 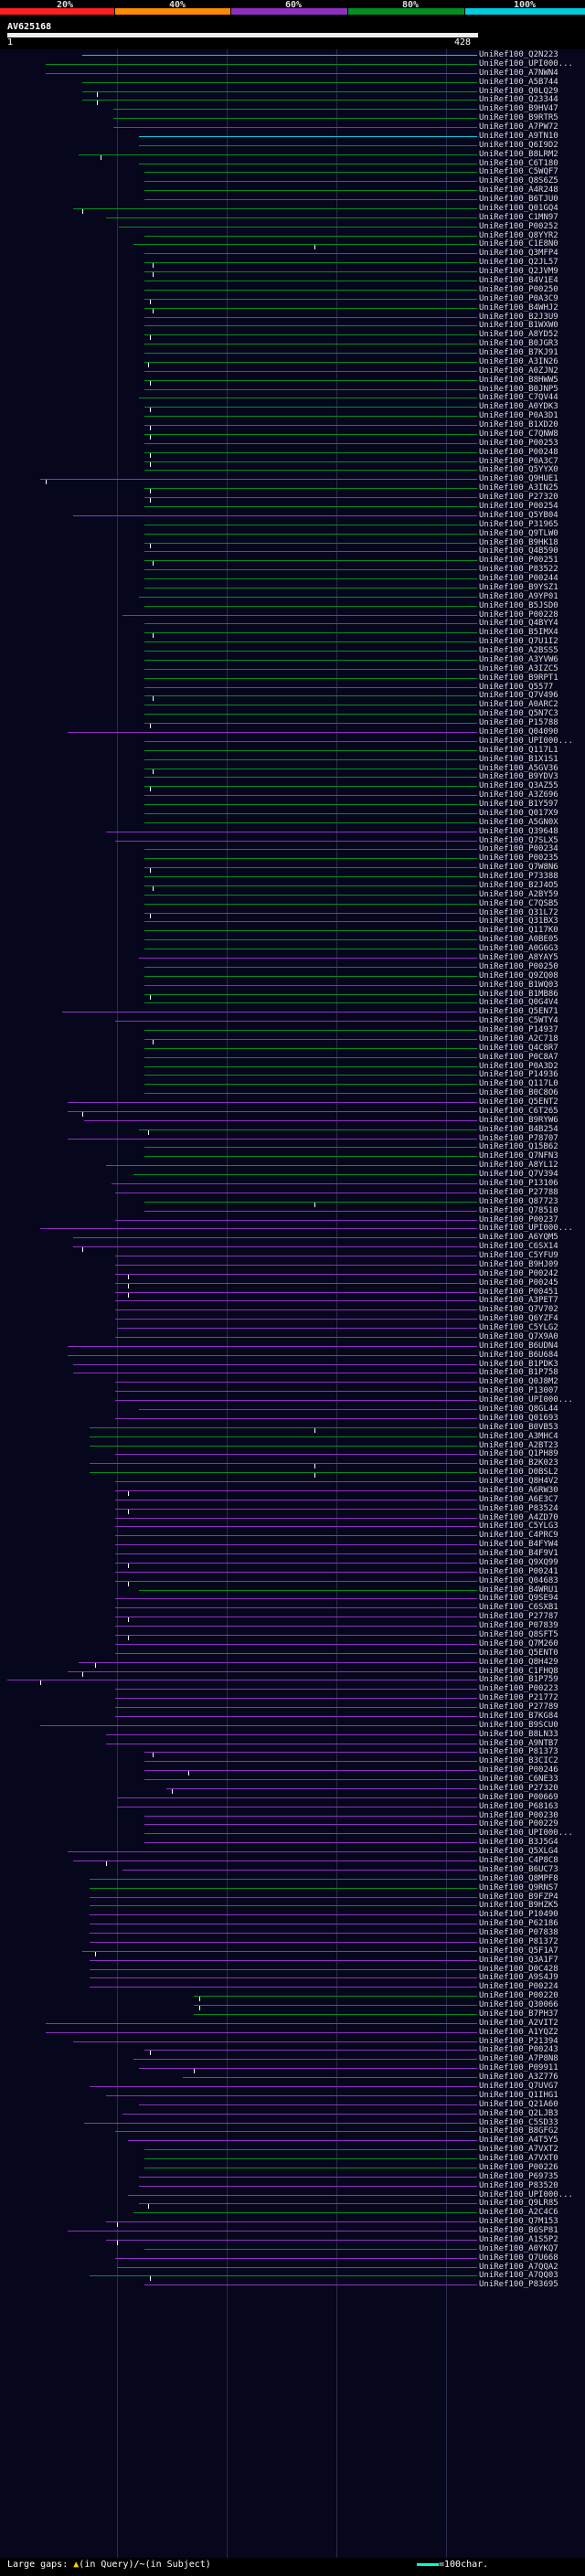 I want to click on hit-label: UniRef100_Q2N223, so click(x=518, y=54).